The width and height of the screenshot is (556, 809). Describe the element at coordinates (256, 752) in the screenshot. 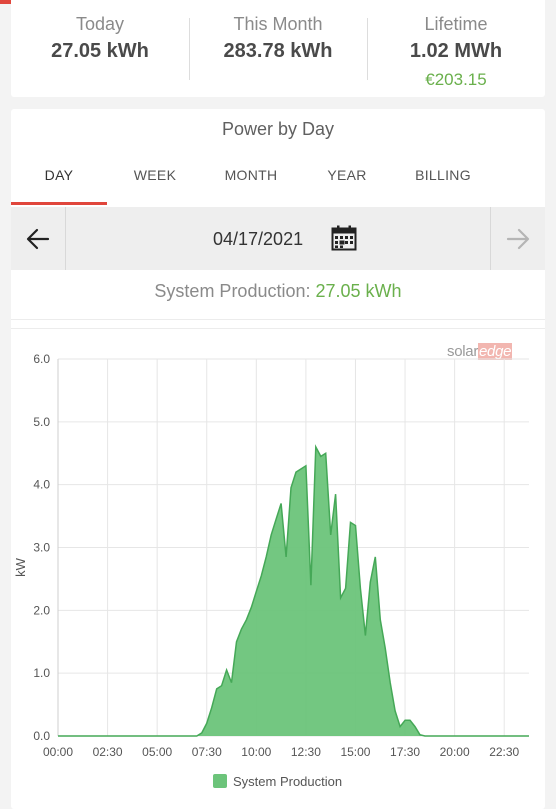

I see `x-tick-label: 10:00` at that location.